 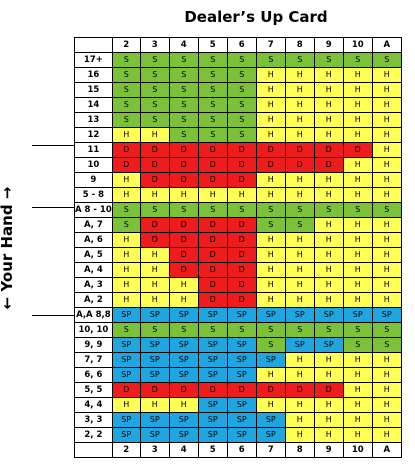 What do you see at coordinates (93, 195) in the screenshot?
I see `player-hand-label: 5 - 8` at bounding box center [93, 195].